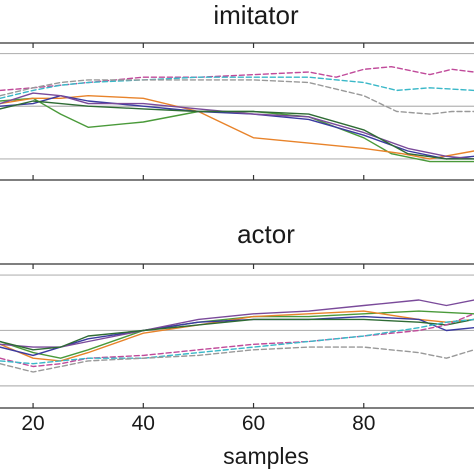  Describe the element at coordinates (266, 456) in the screenshot. I see `x-axis-label: samples` at that location.